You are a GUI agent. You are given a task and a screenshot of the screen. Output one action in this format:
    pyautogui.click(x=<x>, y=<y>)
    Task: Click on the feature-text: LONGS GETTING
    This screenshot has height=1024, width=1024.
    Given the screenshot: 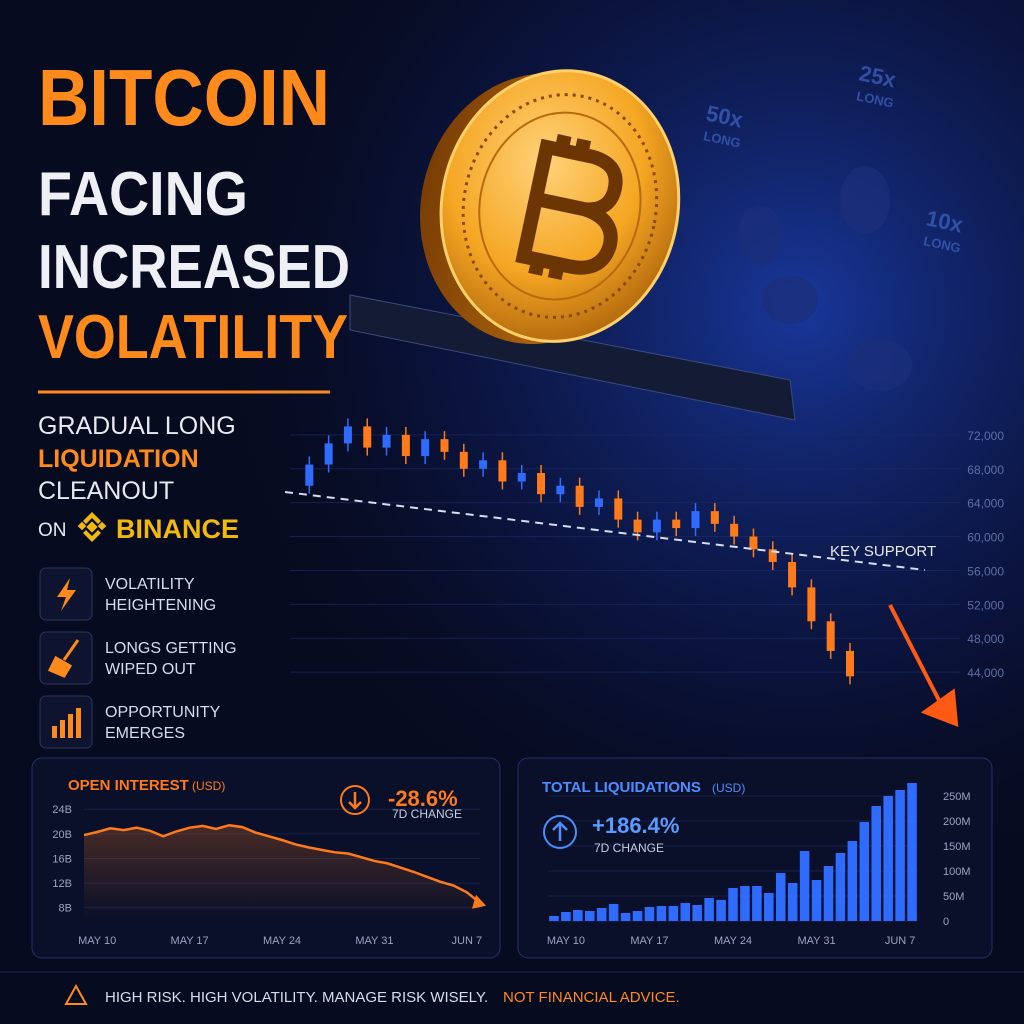 What is the action you would take?
    pyautogui.click(x=171, y=648)
    